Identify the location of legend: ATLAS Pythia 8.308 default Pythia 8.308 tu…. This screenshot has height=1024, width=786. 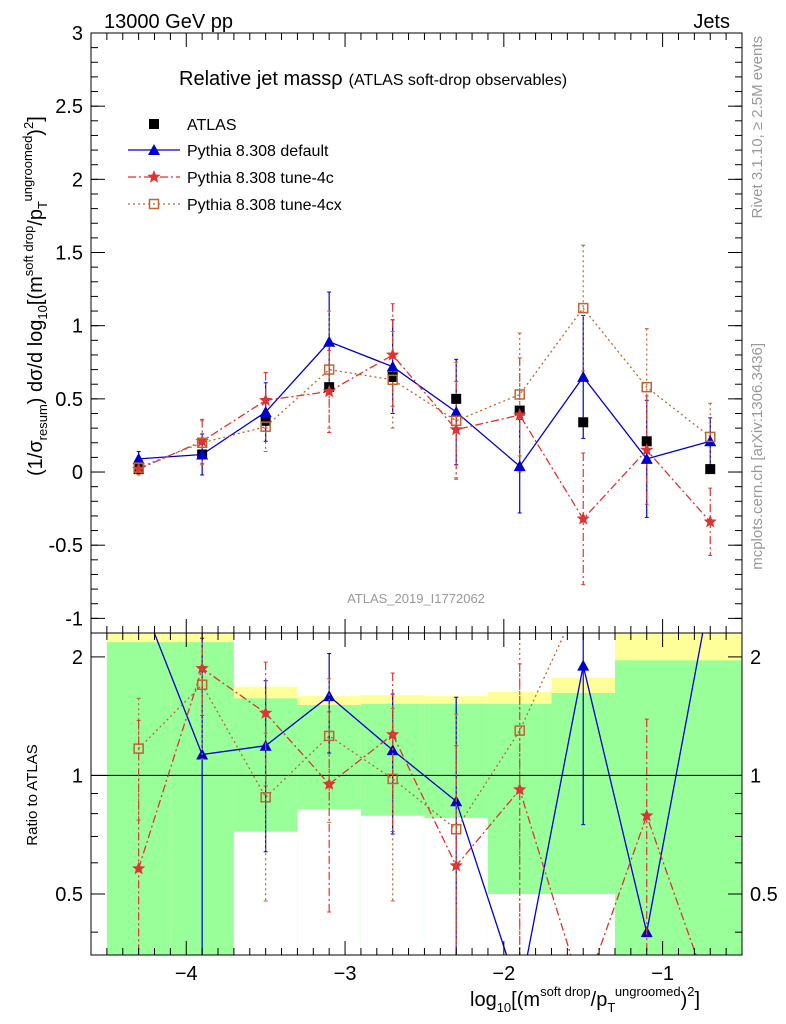
(235, 165).